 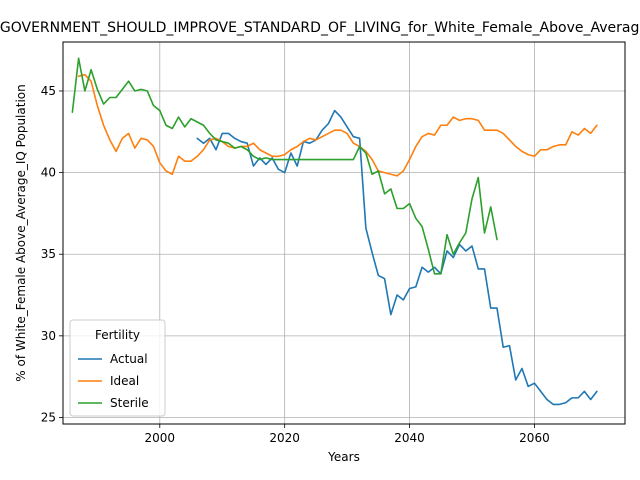 I want to click on legend-label-ideal: Ideal, so click(x=124, y=381).